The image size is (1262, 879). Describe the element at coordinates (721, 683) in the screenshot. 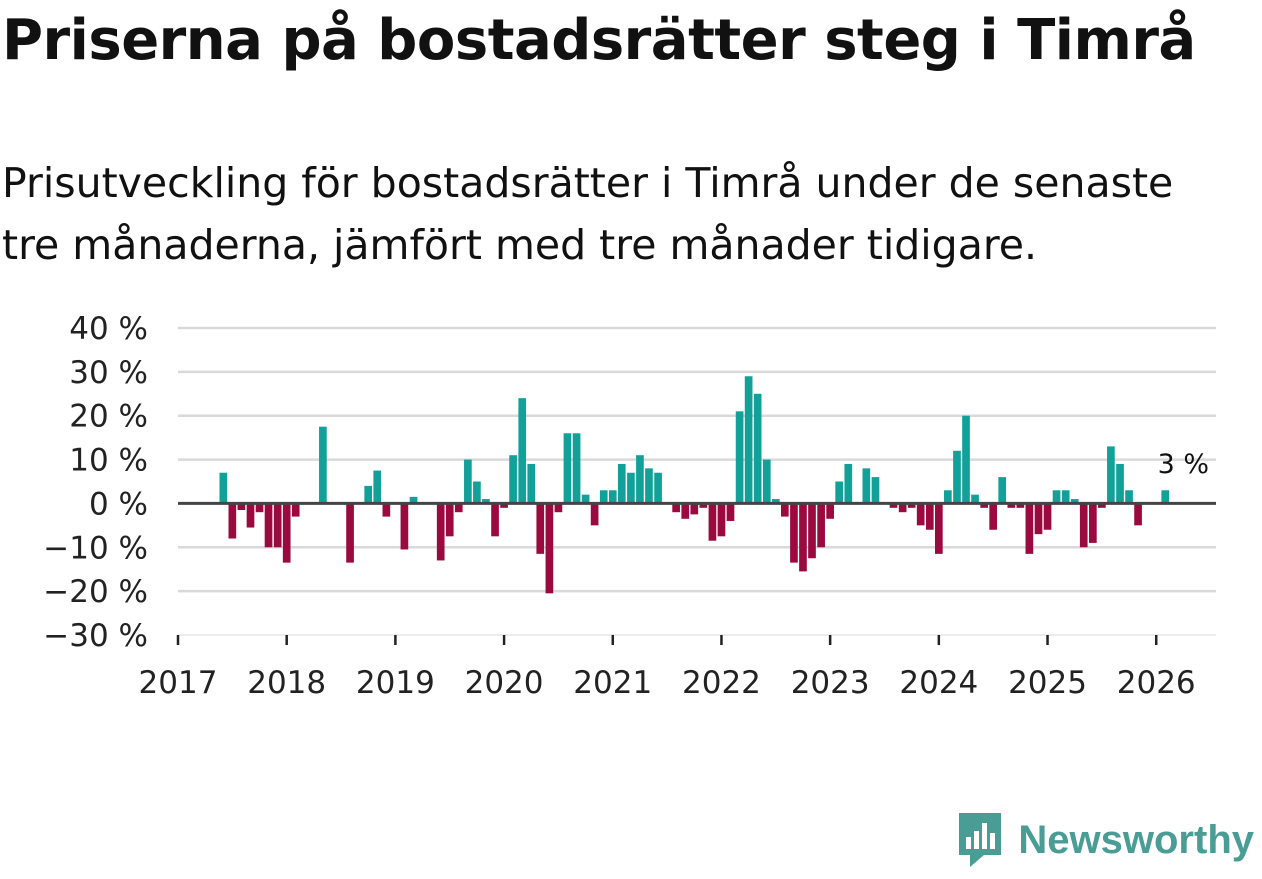

I see `x-tick-label: 2022` at that location.